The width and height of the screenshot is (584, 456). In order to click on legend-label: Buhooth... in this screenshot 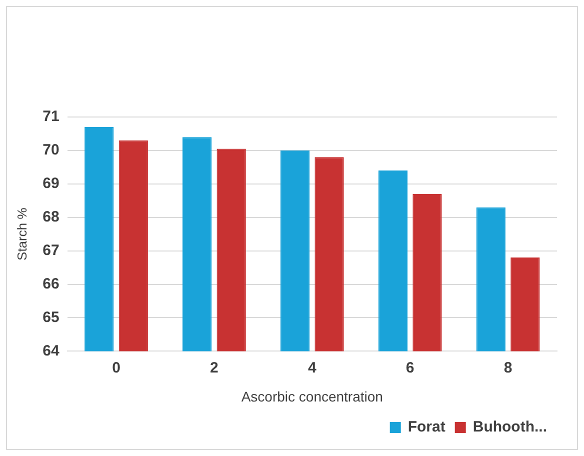, I will do `click(510, 427)`.